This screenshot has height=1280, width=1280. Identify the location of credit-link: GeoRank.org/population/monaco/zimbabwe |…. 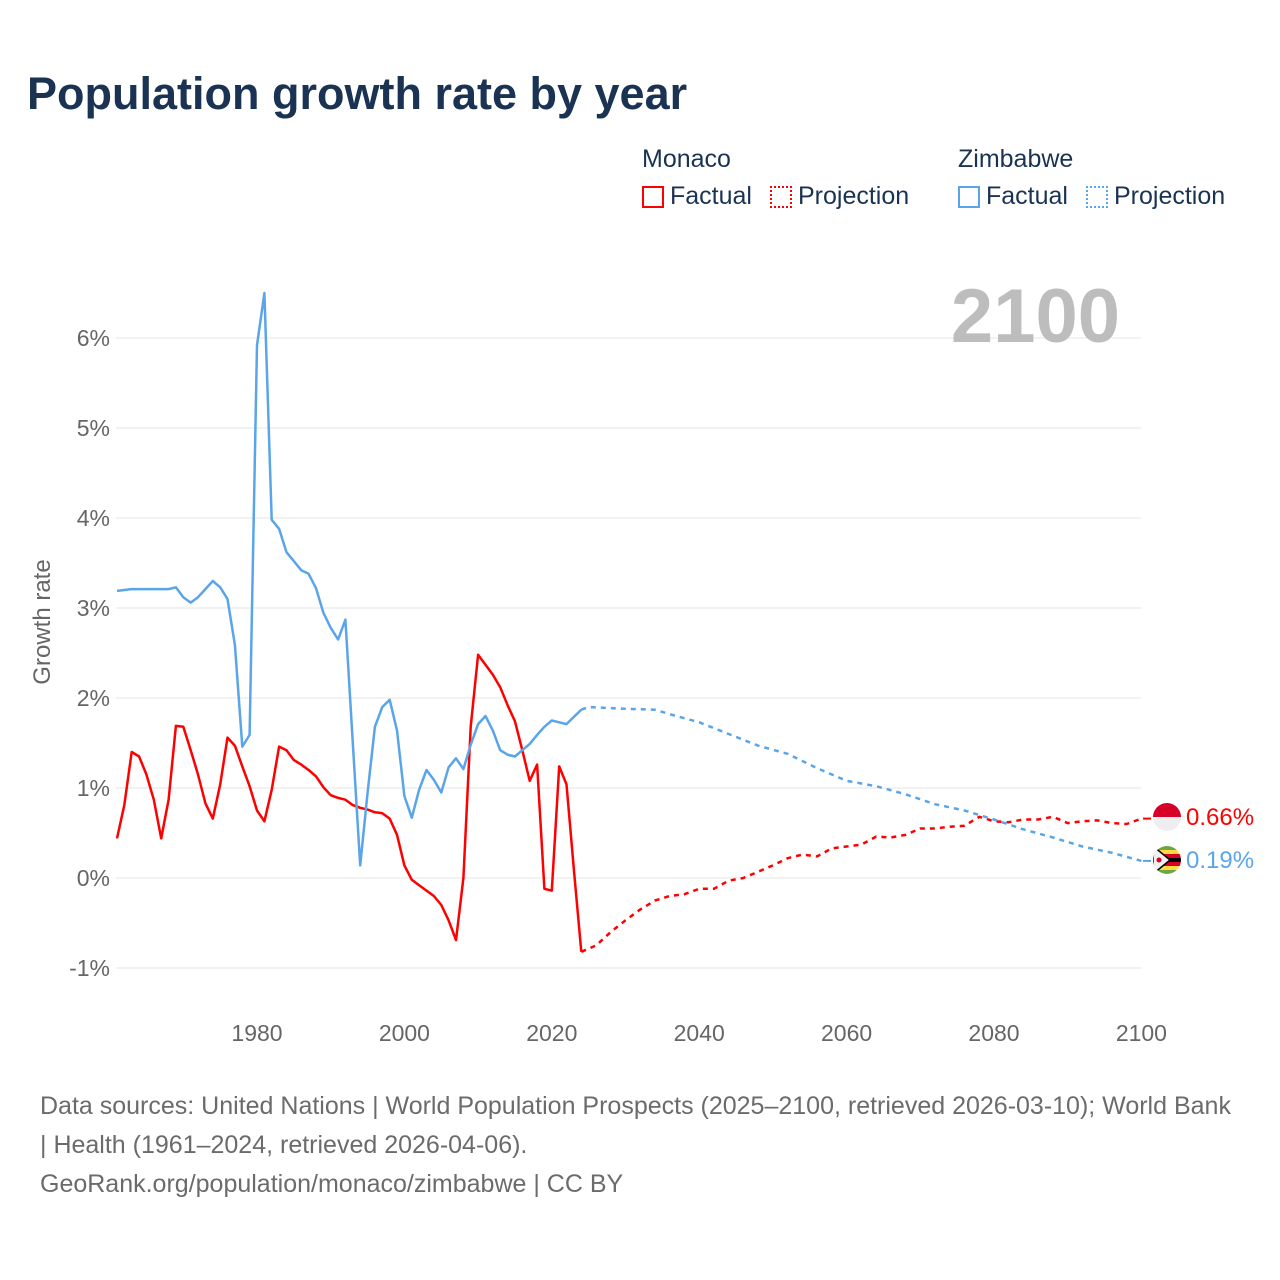
(332, 1184).